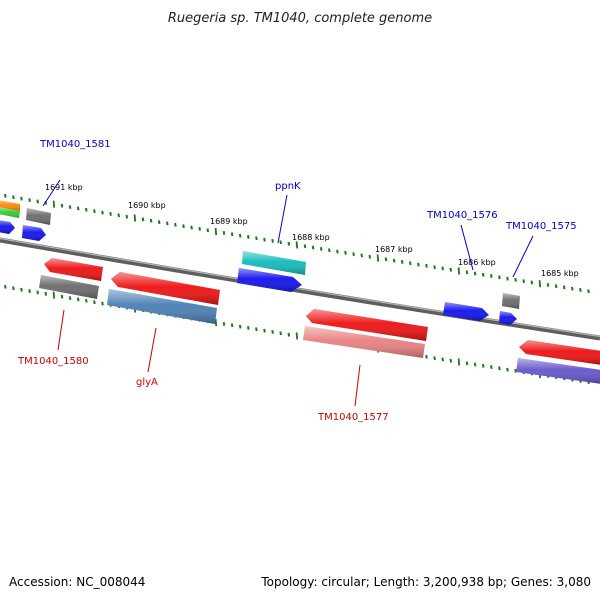 This screenshot has height=600, width=600. What do you see at coordinates (77, 582) in the screenshot?
I see `accession-text: Accession: NC_008044` at bounding box center [77, 582].